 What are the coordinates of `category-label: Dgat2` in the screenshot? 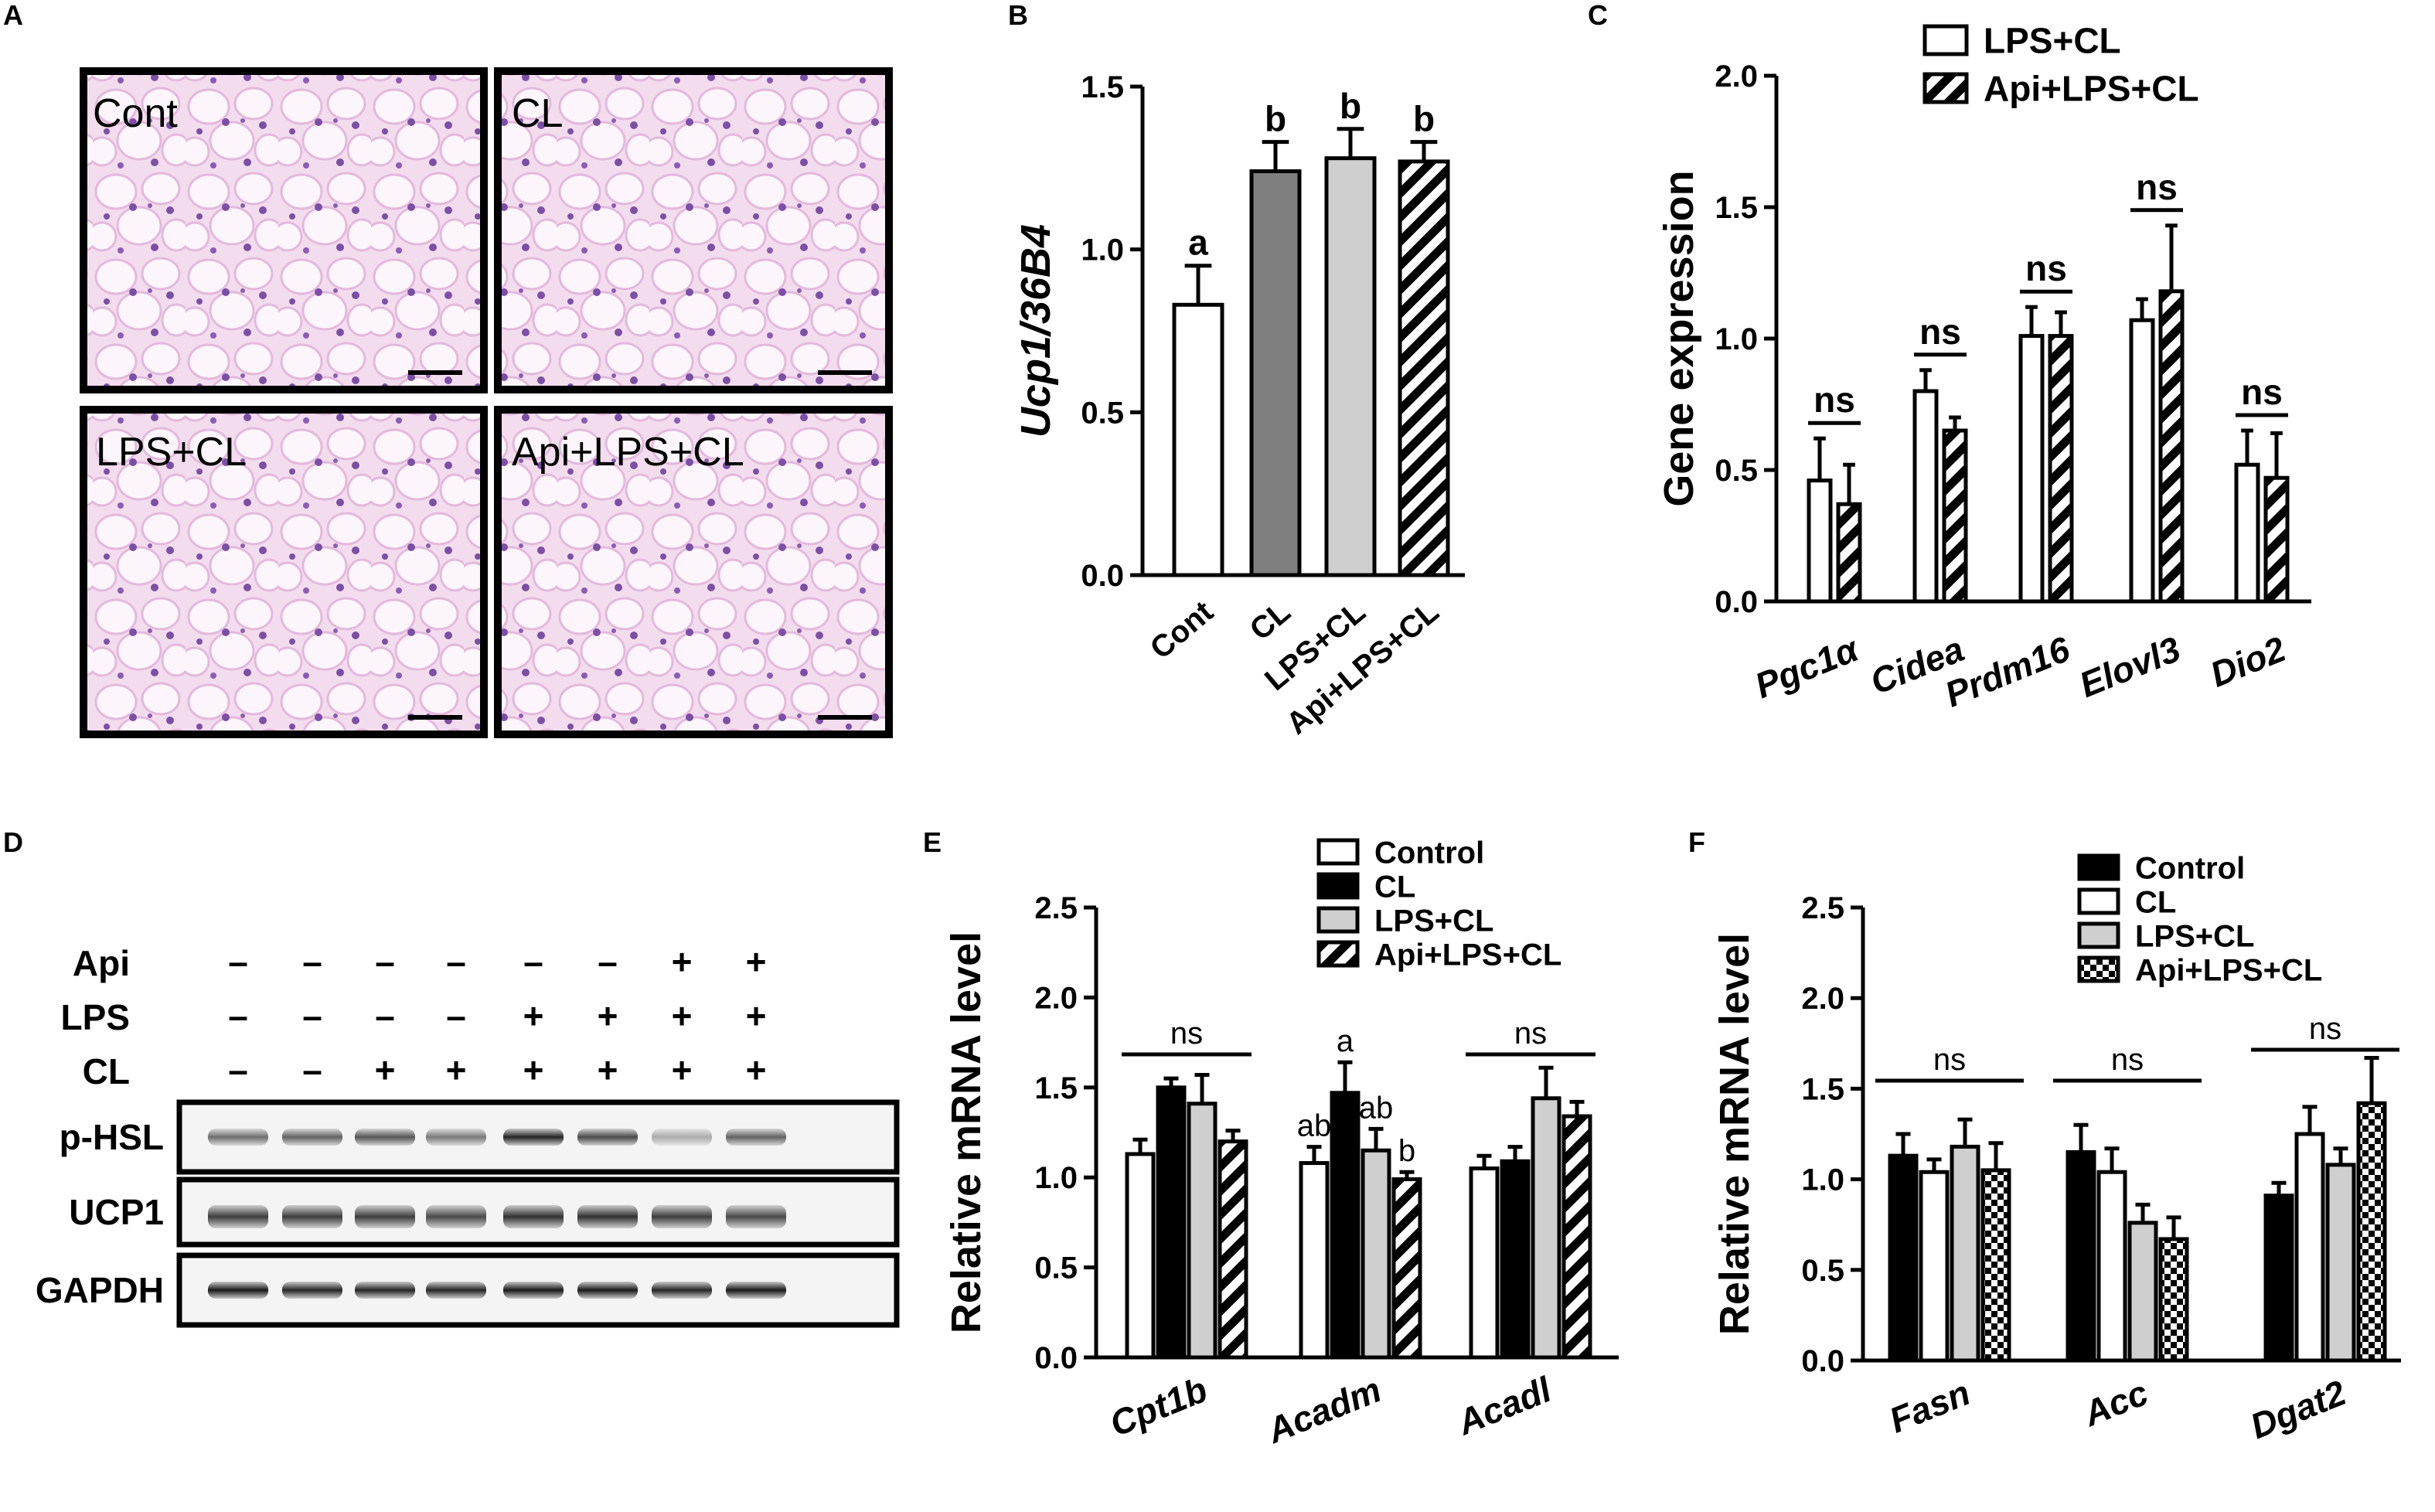 It's located at (2298, 1409).